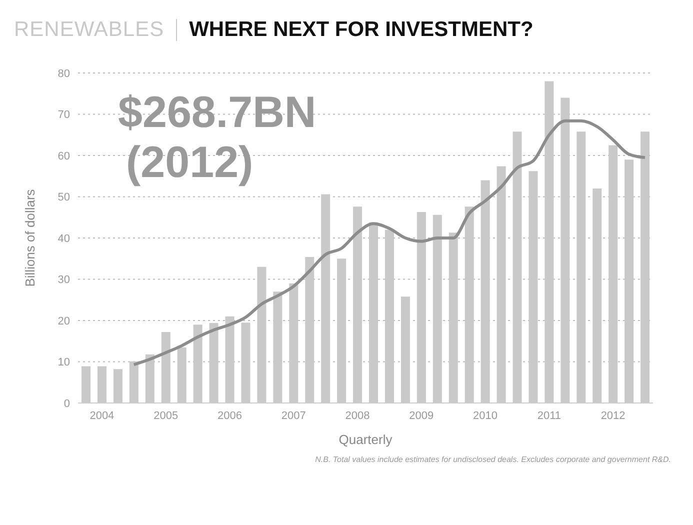  I want to click on y-tick-label: 20, so click(64, 321).